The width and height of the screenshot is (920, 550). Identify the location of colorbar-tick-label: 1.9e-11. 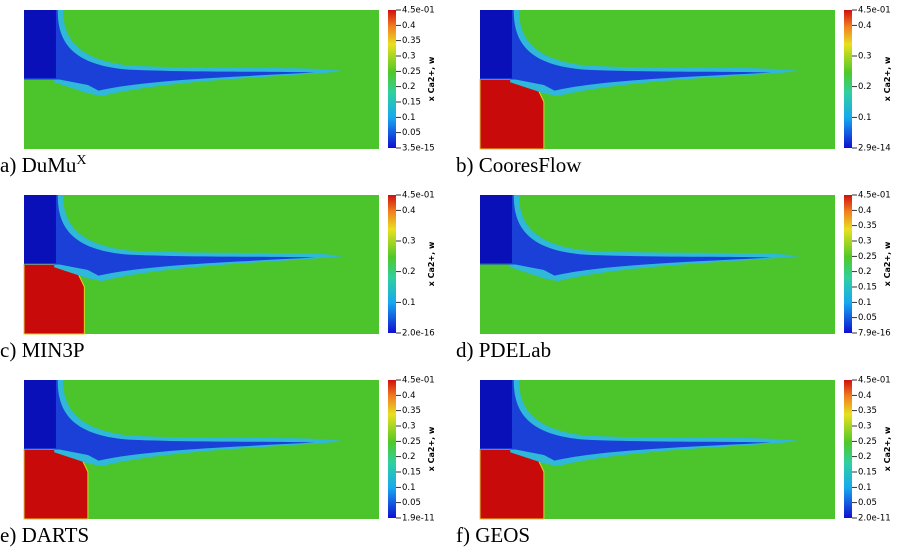
(418, 519).